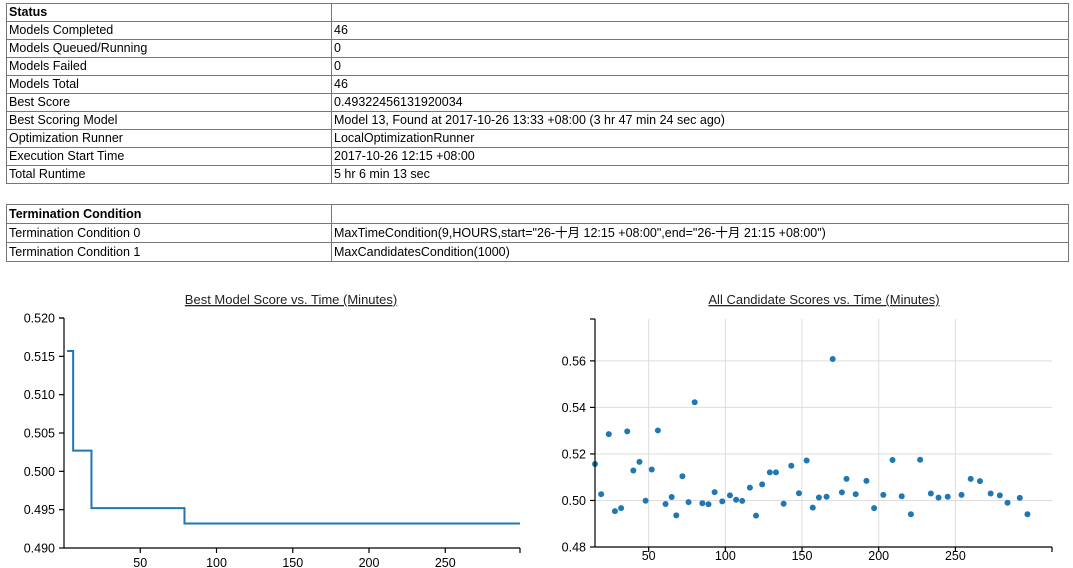  Describe the element at coordinates (574, 408) in the screenshot. I see `y-tick-label: 0.54` at that location.